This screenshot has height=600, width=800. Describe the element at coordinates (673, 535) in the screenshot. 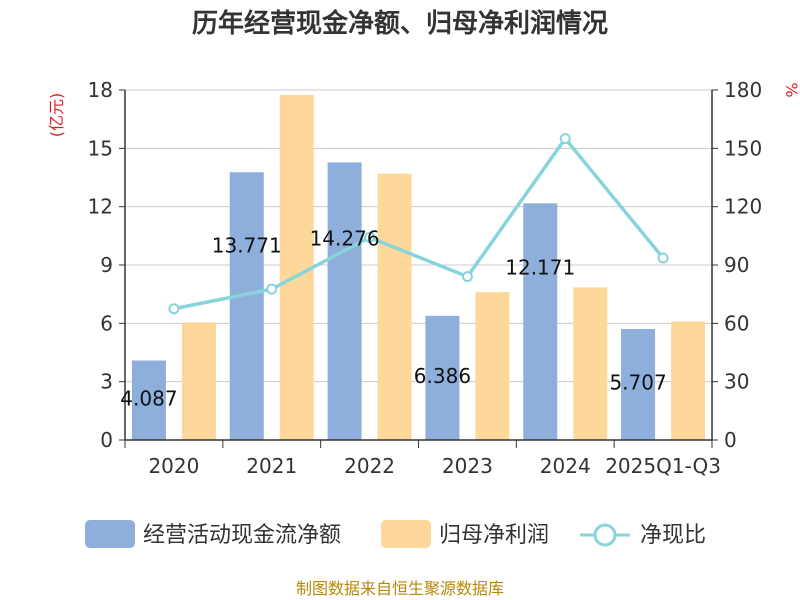

I see `legend-label-ratio: 净现比` at that location.